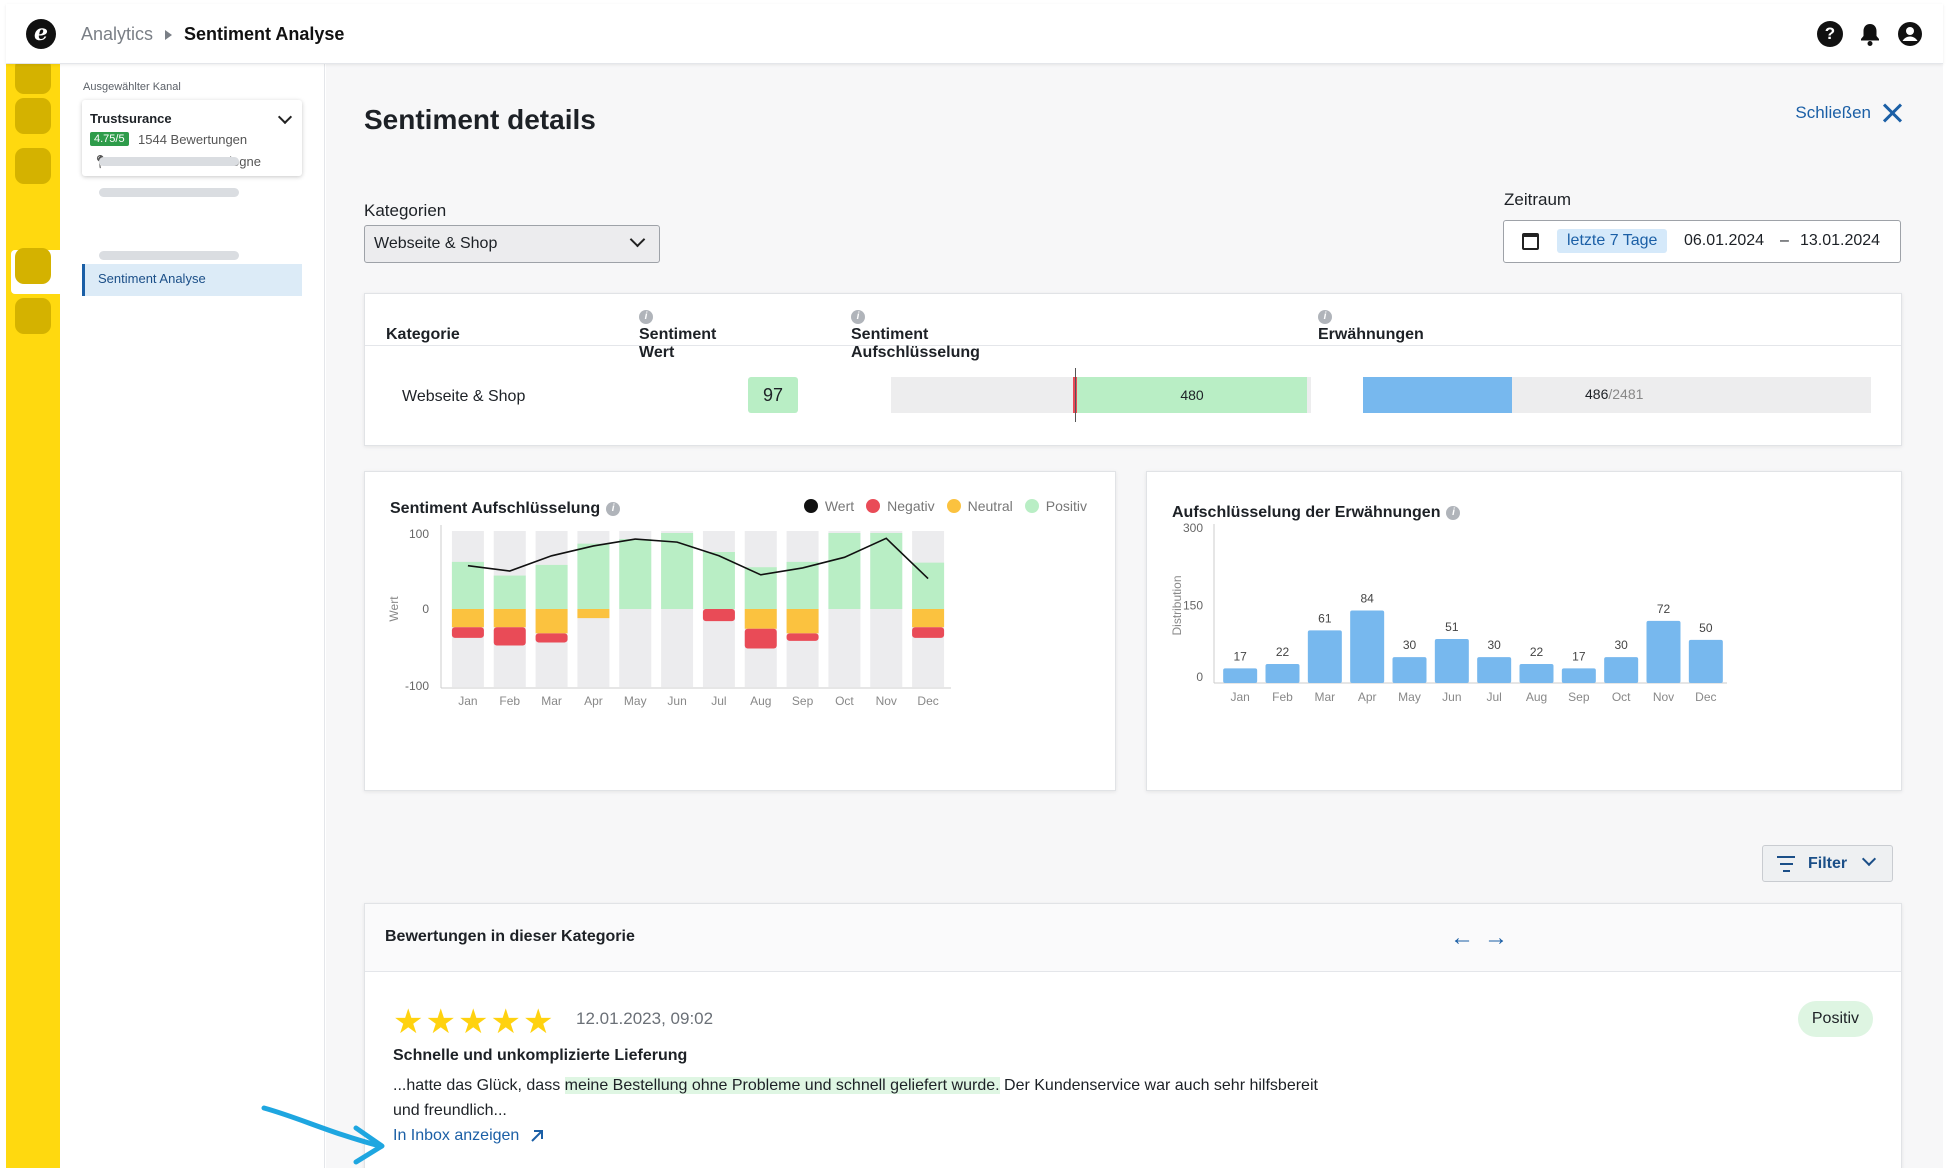 Image resolution: width=1949 pixels, height=1168 pixels. I want to click on data-label: 17, so click(1579, 656).